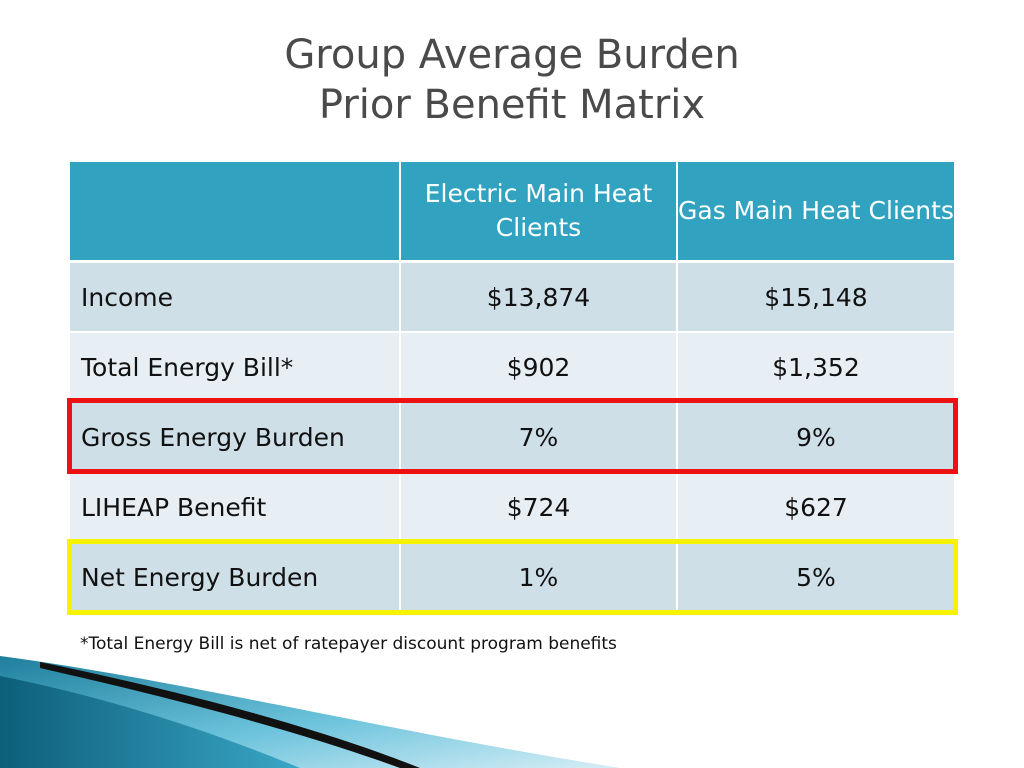 This screenshot has width=1024, height=768. What do you see at coordinates (235, 436) in the screenshot?
I see `row-label: Gross Energy Burden` at bounding box center [235, 436].